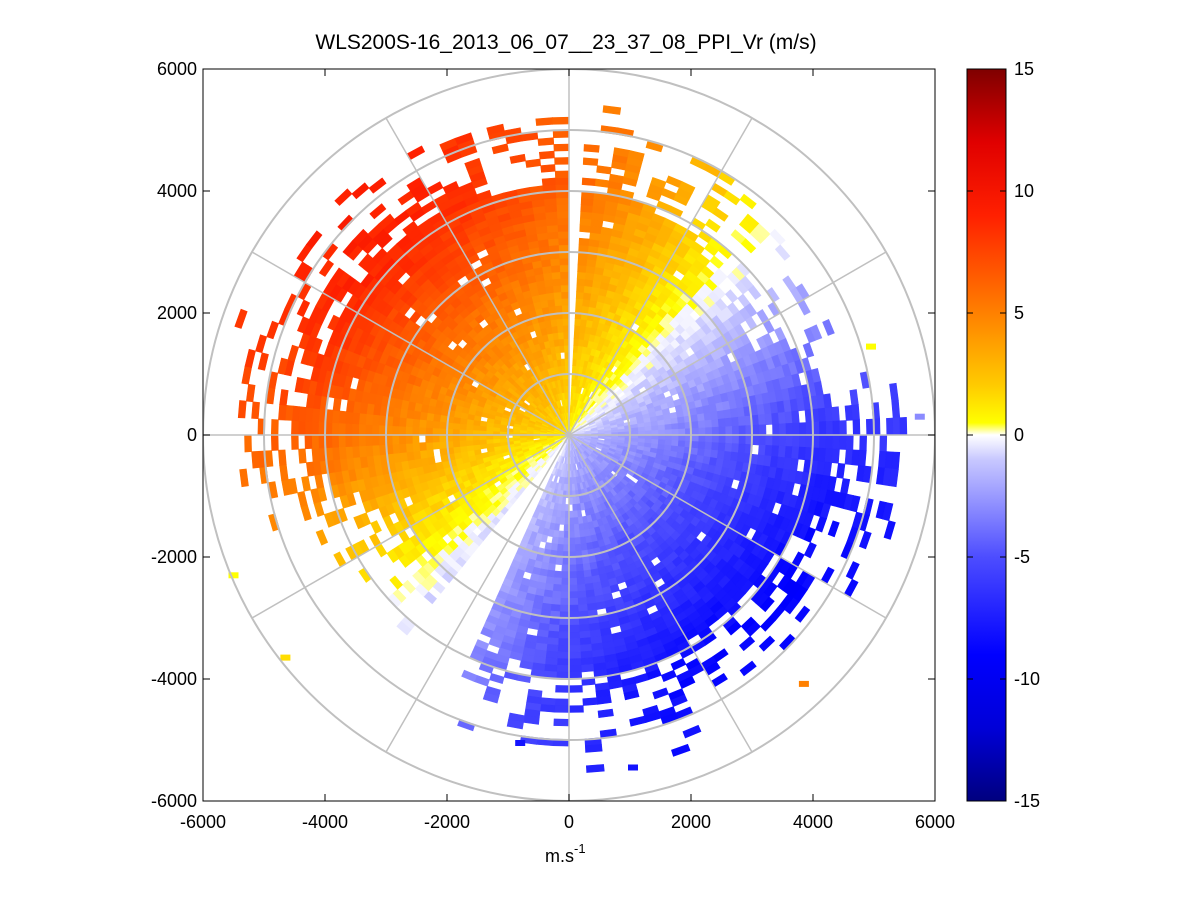  What do you see at coordinates (174, 679) in the screenshot?
I see `y-tick-label: -4000` at bounding box center [174, 679].